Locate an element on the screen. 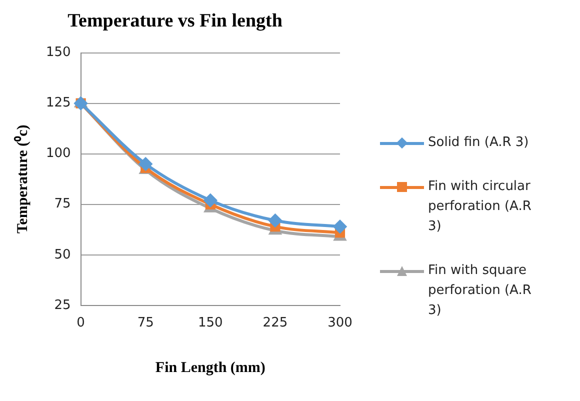 The width and height of the screenshot is (580, 401). y-tick-label: 125 is located at coordinates (58, 103).